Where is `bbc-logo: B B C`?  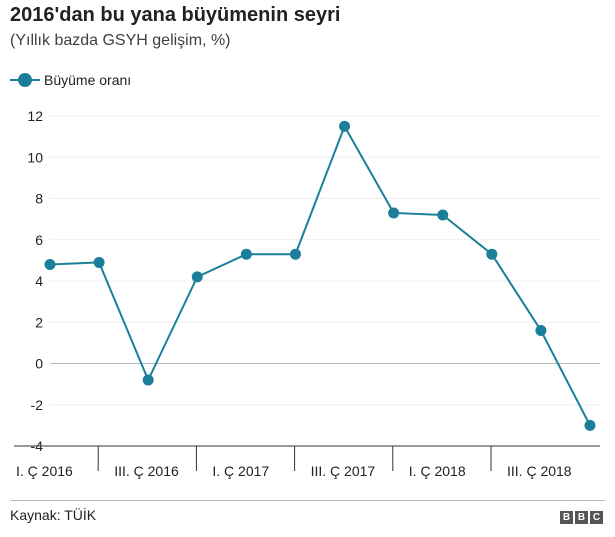
bbc-logo: B B C is located at coordinates (581, 517).